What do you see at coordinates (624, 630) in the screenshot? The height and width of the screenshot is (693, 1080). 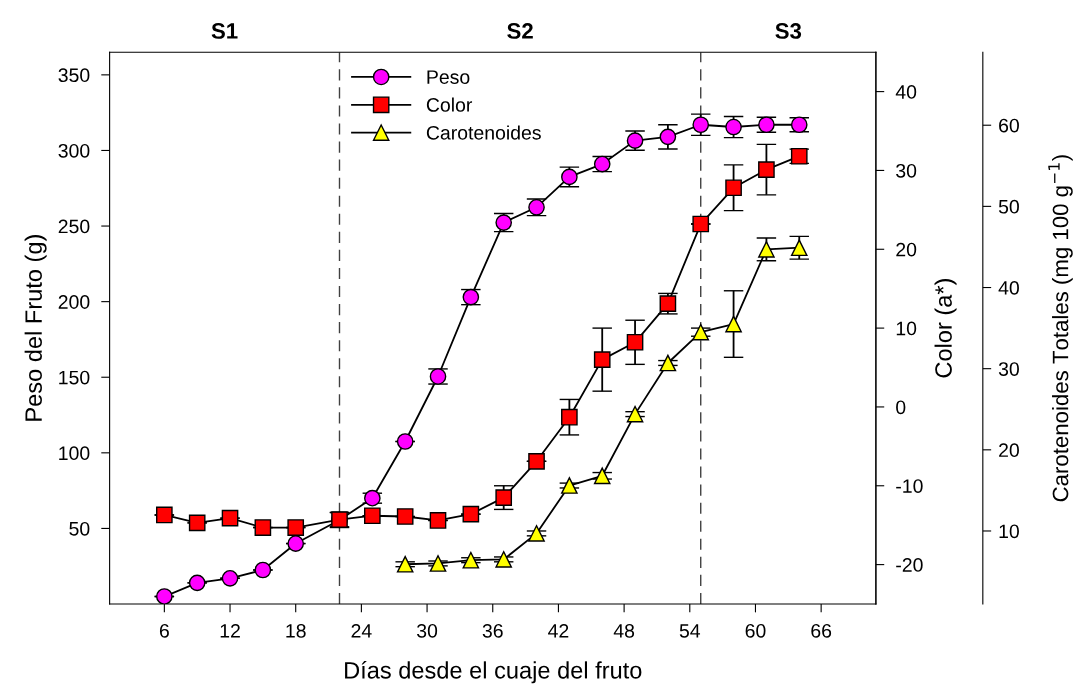 I see `x-tick-label: 48` at bounding box center [624, 630].